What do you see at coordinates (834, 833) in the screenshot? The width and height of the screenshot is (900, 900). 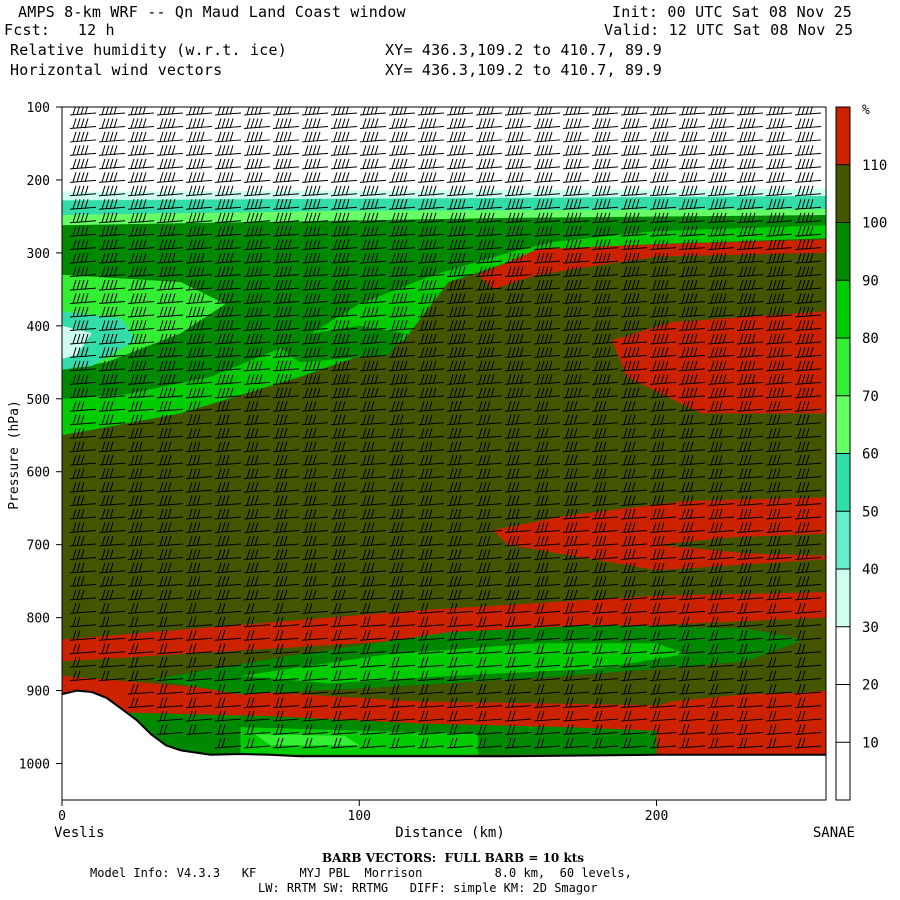 I see `x-right-endpoint-label: SANAE` at bounding box center [834, 833].